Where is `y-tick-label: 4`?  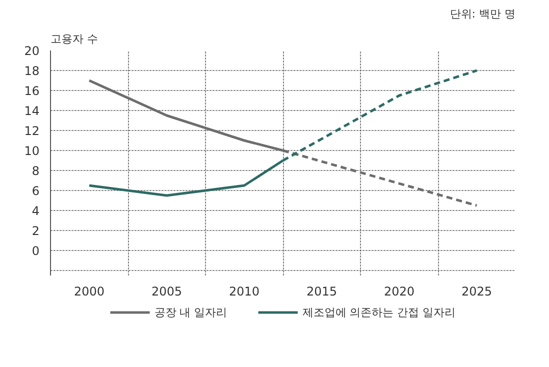 y-tick-label: 4 is located at coordinates (36, 211).